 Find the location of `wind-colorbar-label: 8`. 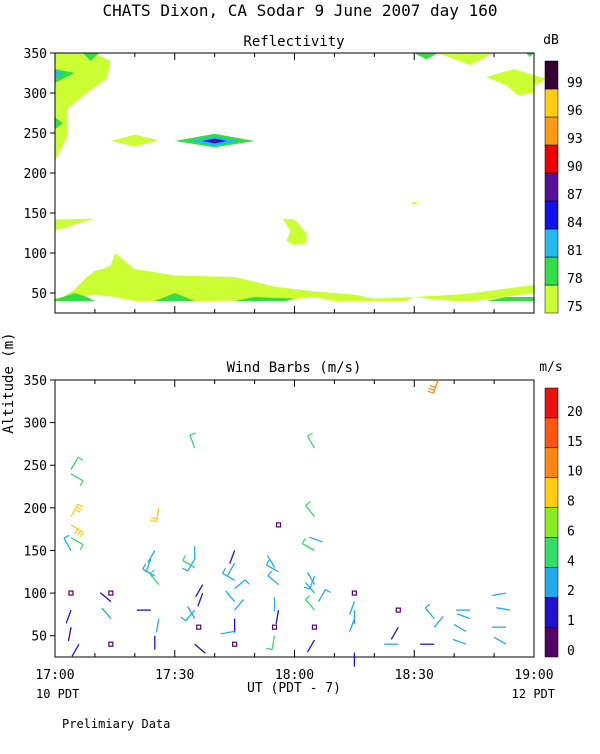

wind-colorbar-label: 8 is located at coordinates (571, 502).